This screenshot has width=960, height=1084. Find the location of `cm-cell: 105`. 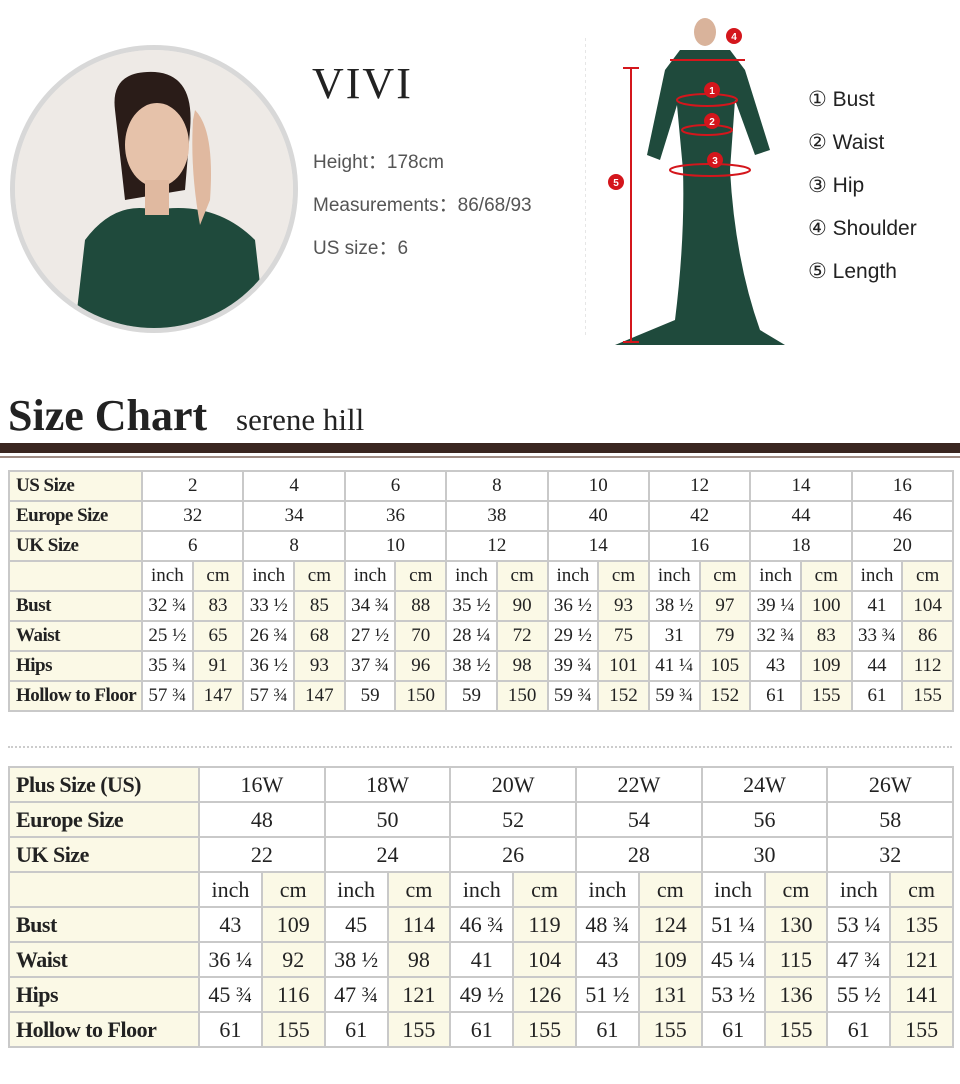

cm-cell: 105 is located at coordinates (725, 666).